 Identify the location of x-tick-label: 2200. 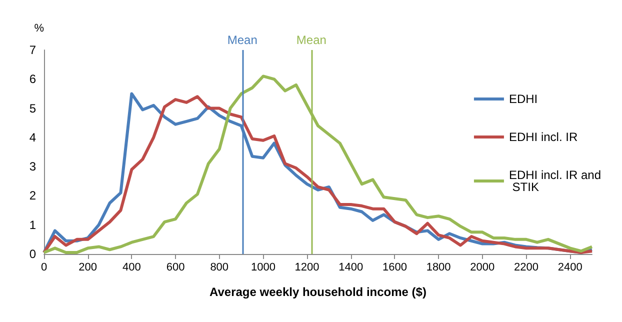
(526, 268).